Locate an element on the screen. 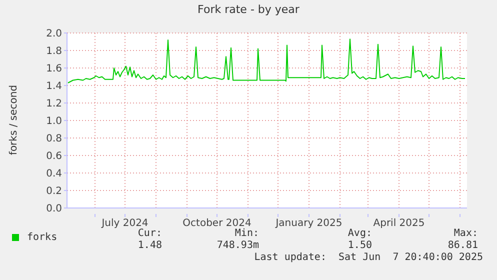  y-tick-label: 0.8 is located at coordinates (54, 139).